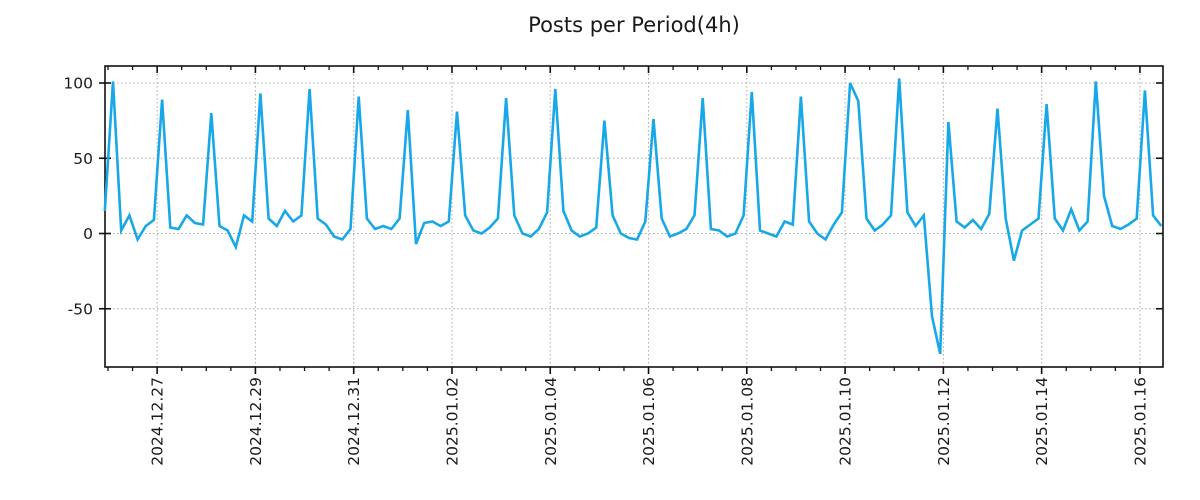  Describe the element at coordinates (747, 421) in the screenshot. I see `x-tick-label: 2025.01.08` at that location.